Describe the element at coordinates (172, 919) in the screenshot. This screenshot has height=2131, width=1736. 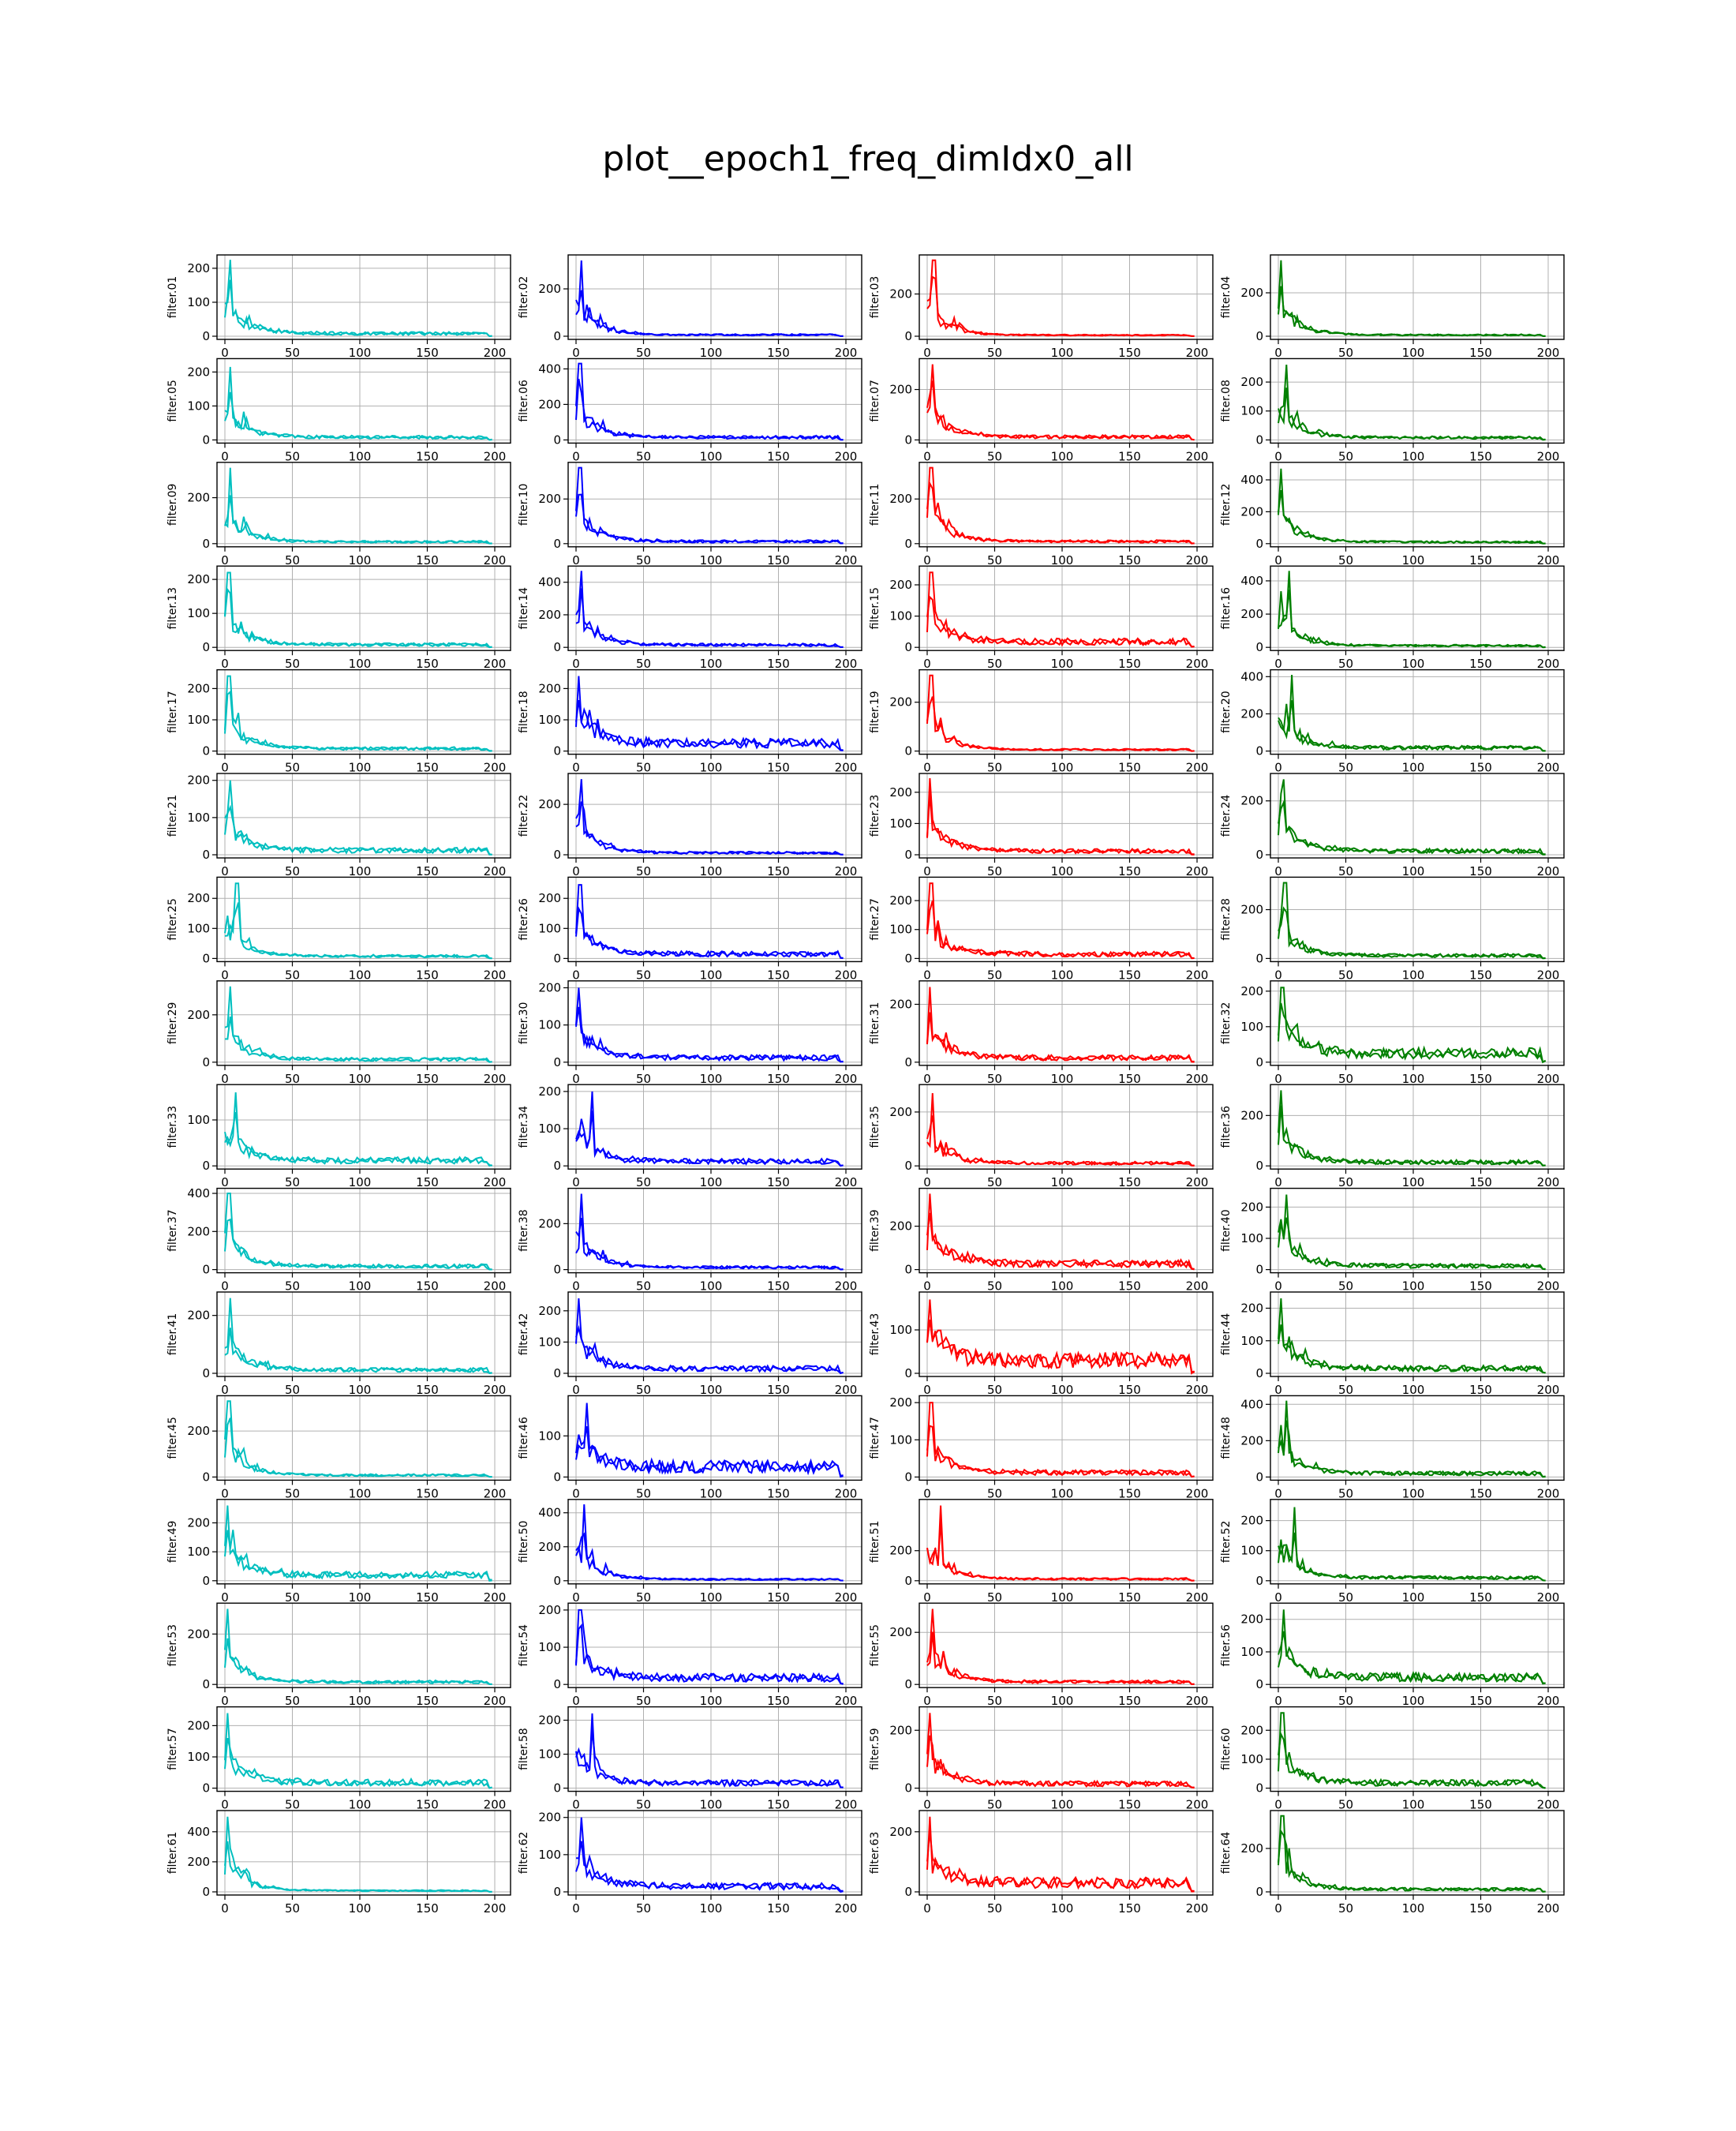
I see `y-axis-label: filter.25` at that location.